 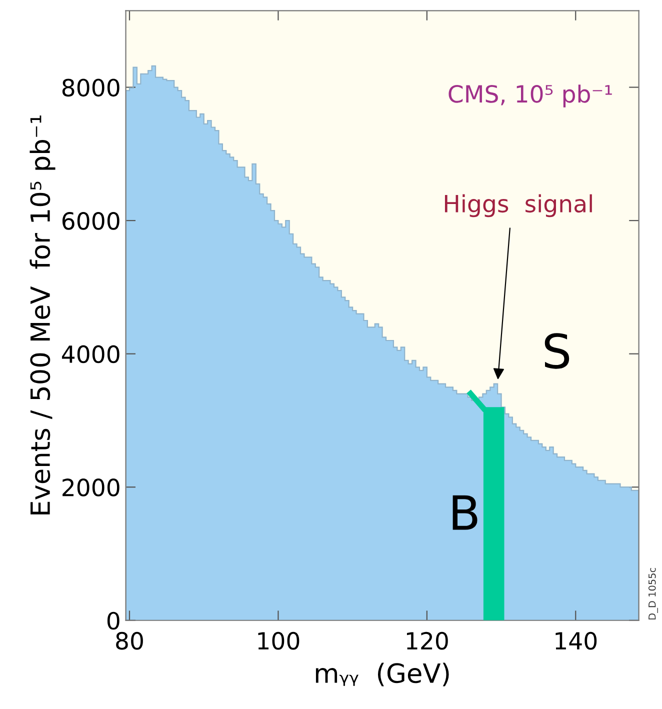 I want to click on x-tick-label: 120, so click(x=427, y=641).